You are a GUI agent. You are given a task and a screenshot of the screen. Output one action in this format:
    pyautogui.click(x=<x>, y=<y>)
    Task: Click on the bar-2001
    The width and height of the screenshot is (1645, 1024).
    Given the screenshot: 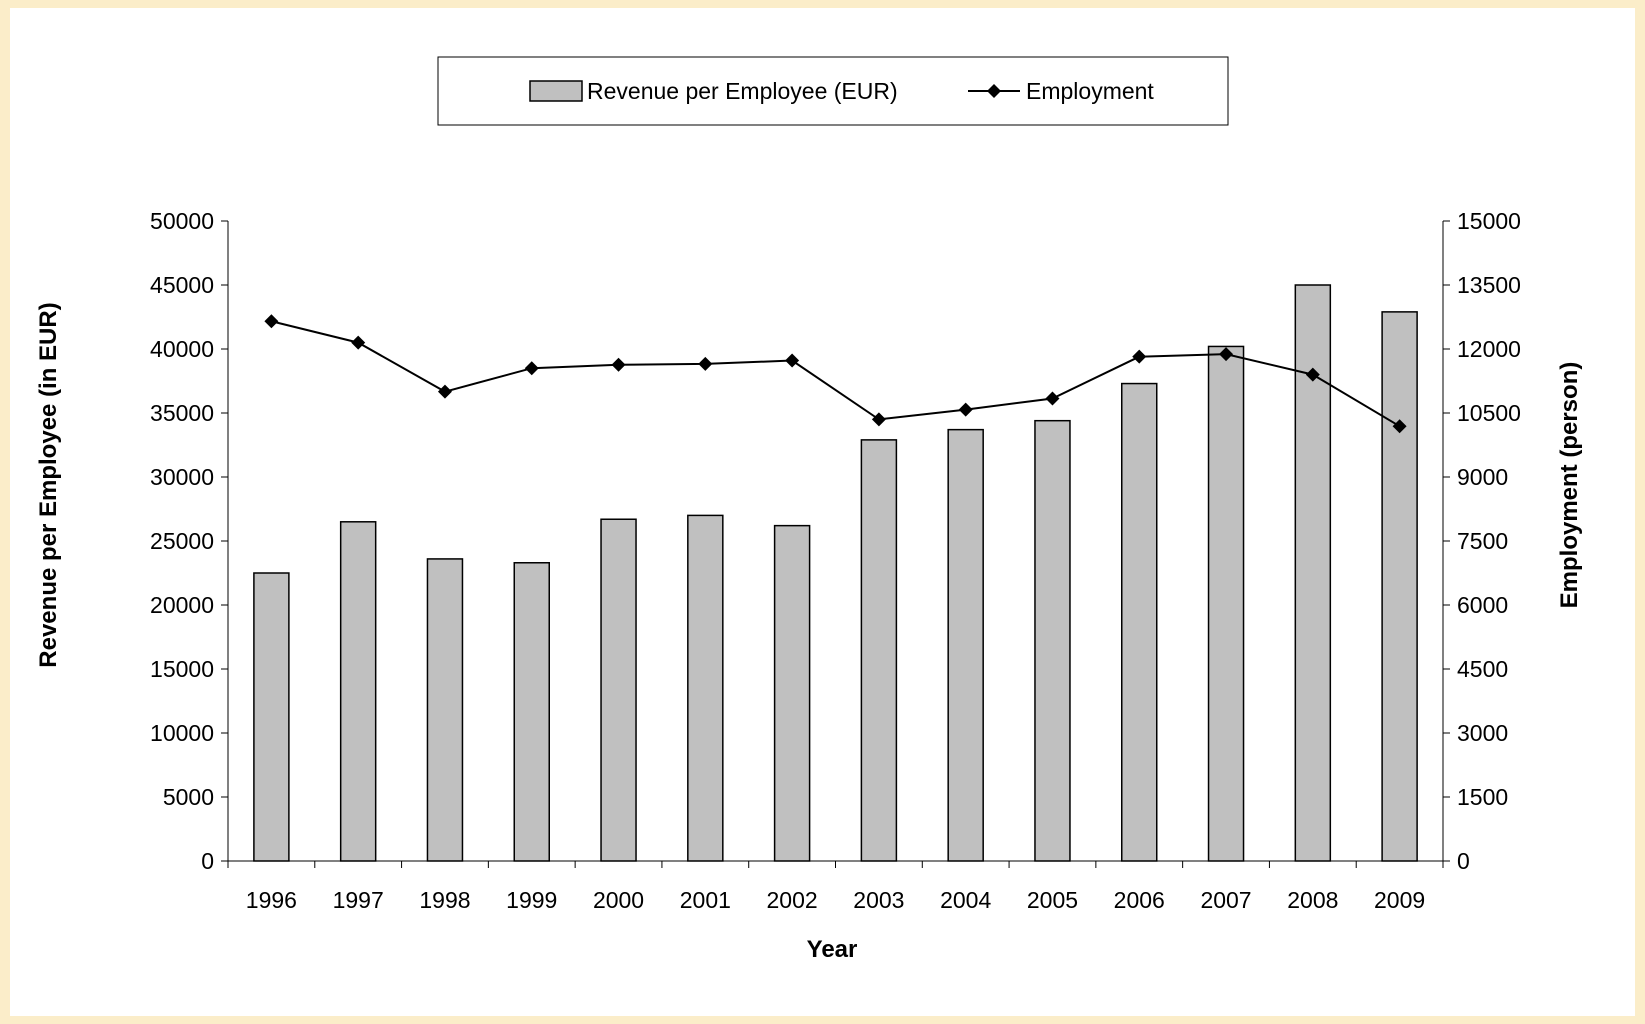 What is the action you would take?
    pyautogui.click(x=705, y=688)
    